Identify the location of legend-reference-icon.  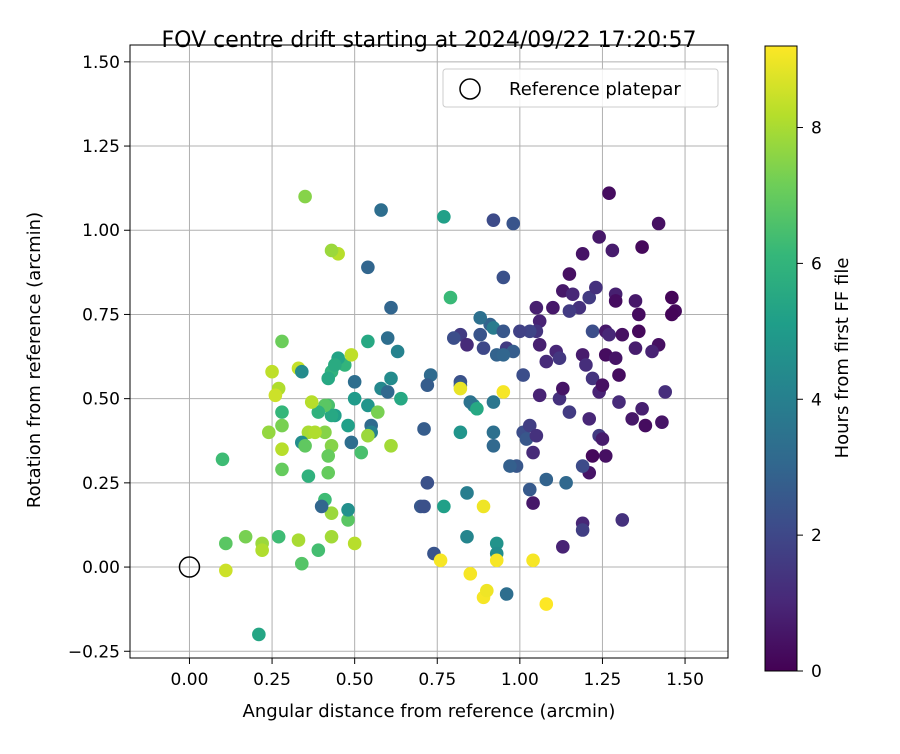
(470, 89).